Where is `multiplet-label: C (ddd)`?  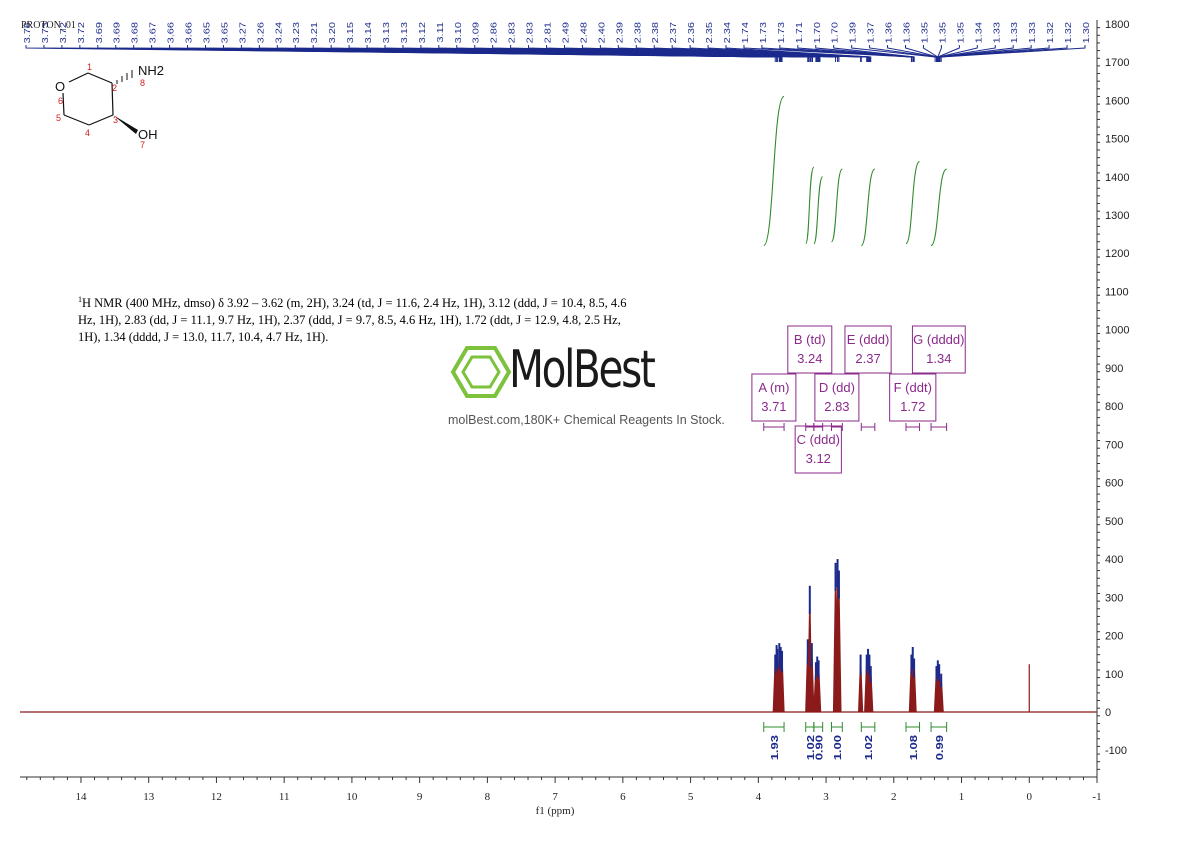 multiplet-label: C (ddd) is located at coordinates (818, 439).